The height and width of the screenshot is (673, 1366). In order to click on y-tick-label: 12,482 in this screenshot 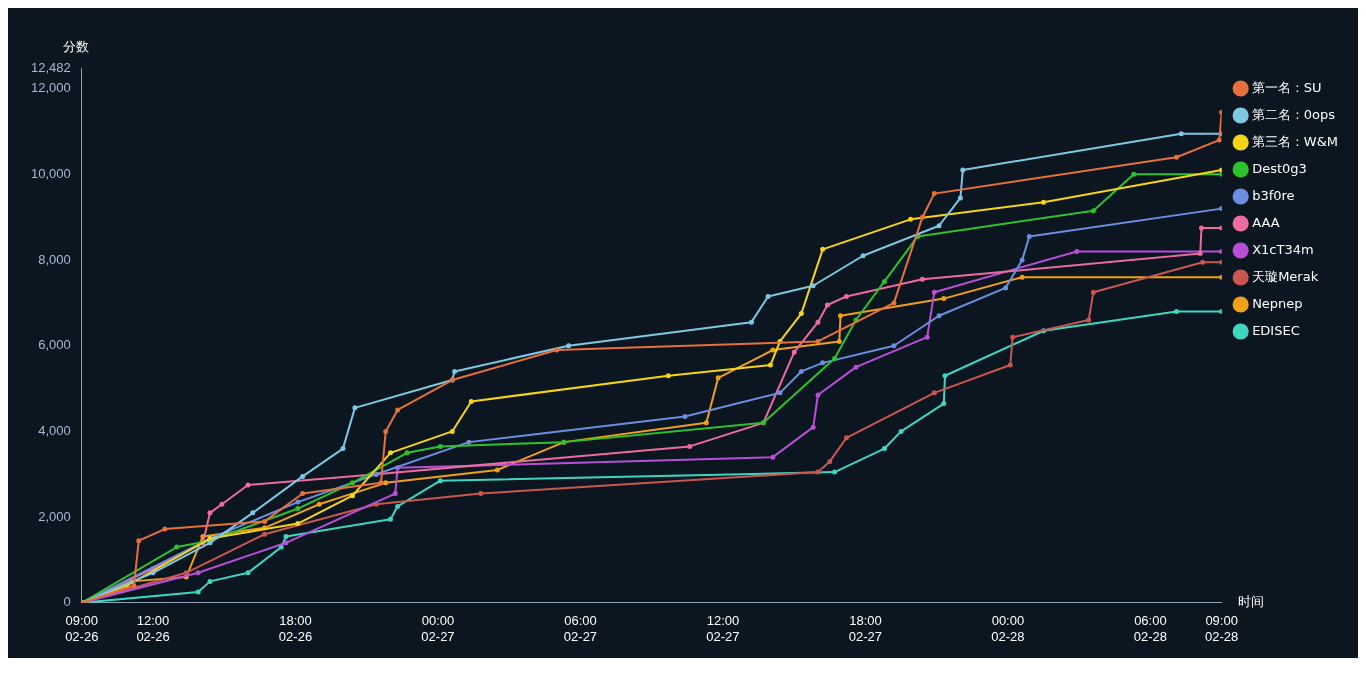, I will do `click(51, 67)`.